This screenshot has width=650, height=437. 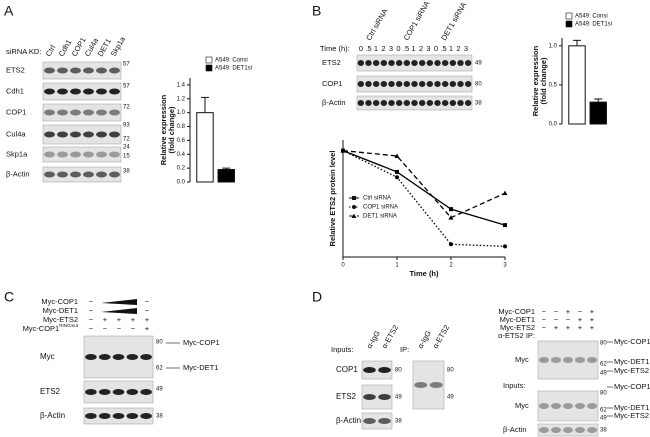 I want to click on antibody-label: α-ETS2, so click(x=441, y=336).